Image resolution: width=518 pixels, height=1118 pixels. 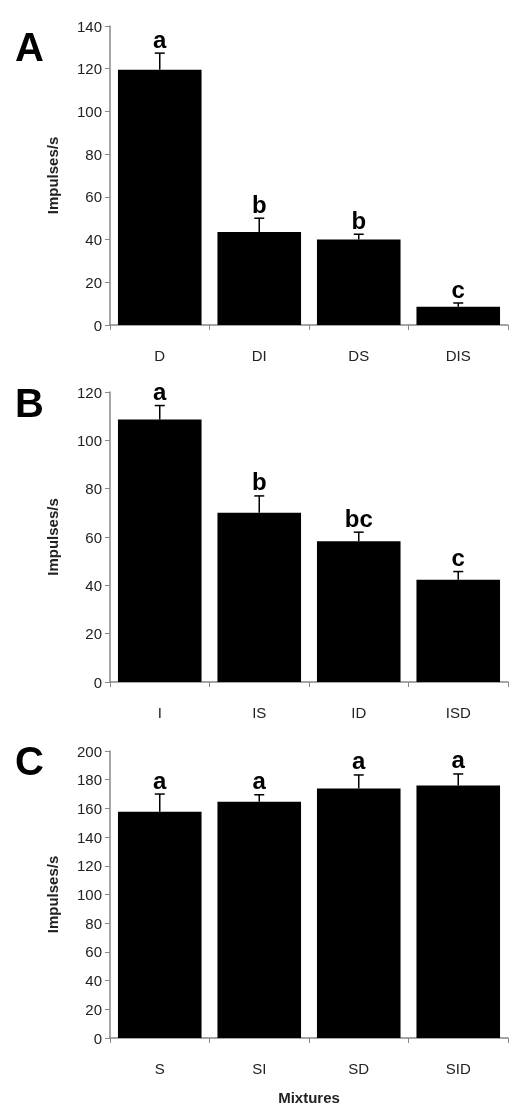 What do you see at coordinates (89, 751) in the screenshot?
I see `y-tick-label: 200` at bounding box center [89, 751].